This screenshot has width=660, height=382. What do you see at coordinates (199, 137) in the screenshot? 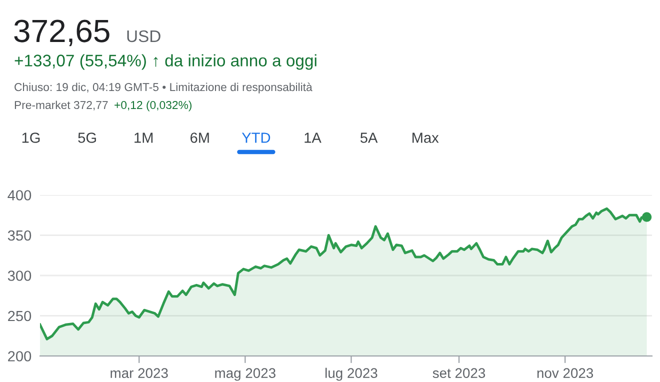
I see `text: 6M` at bounding box center [199, 137].